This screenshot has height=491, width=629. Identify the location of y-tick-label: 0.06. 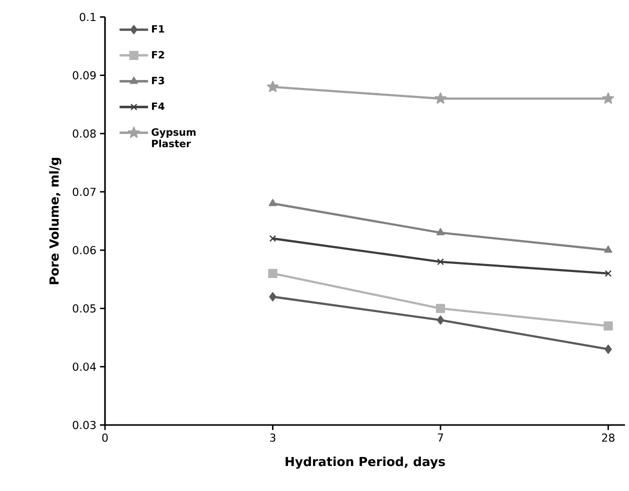
(84, 250).